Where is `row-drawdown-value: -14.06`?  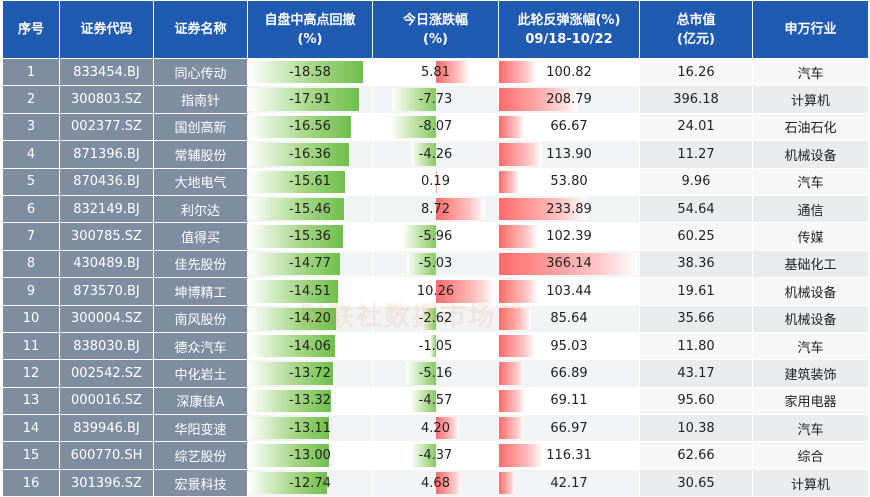 row-drawdown-value: -14.06 is located at coordinates (310, 346).